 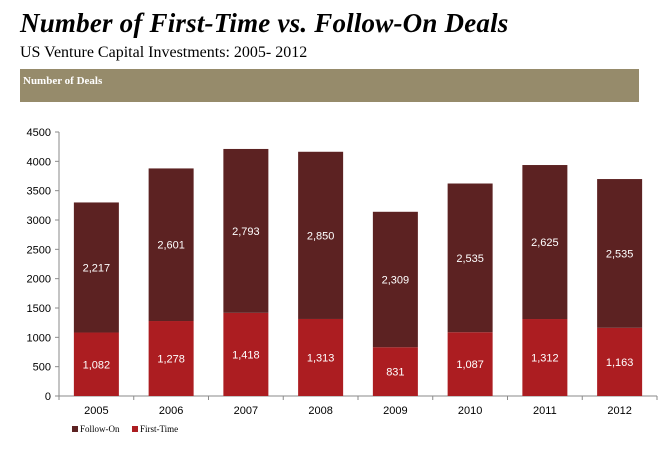 I want to click on x-tick-label: 2005, so click(x=96, y=411).